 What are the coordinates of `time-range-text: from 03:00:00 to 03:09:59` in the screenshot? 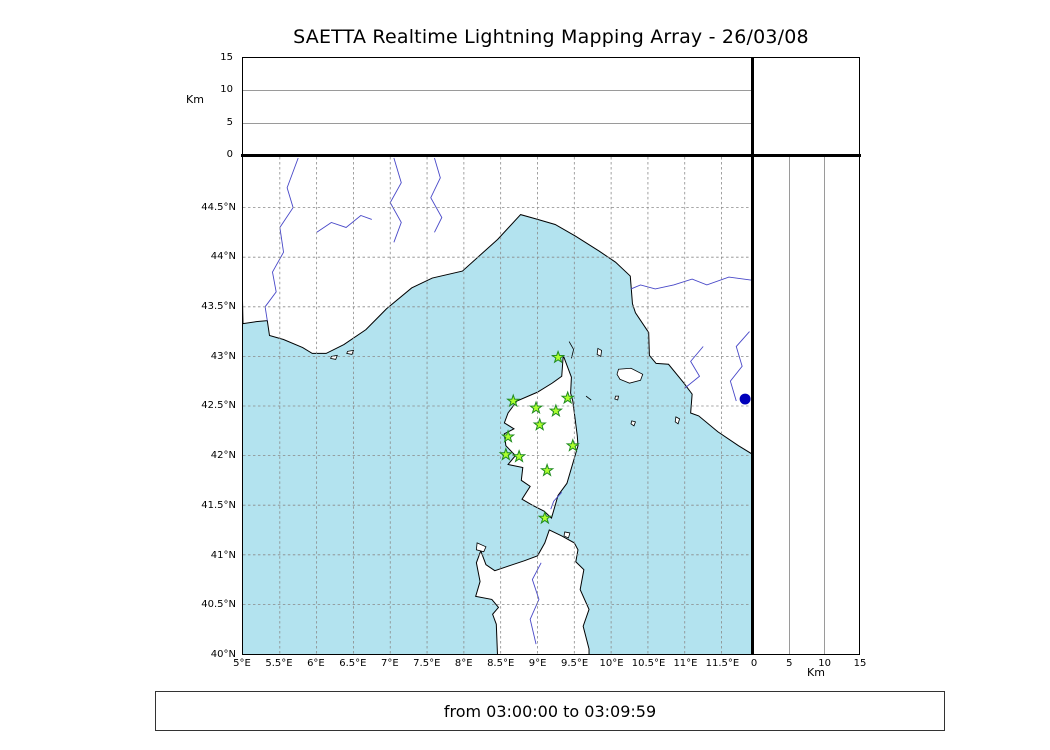 It's located at (550, 711).